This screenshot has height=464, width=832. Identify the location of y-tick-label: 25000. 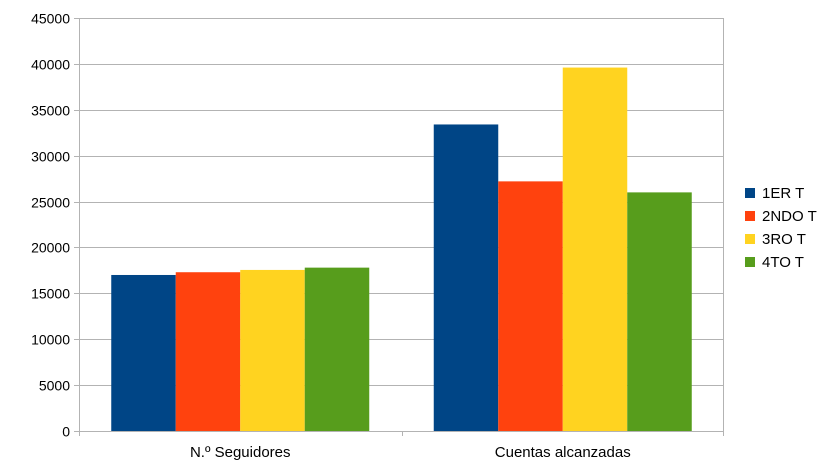
(50, 203).